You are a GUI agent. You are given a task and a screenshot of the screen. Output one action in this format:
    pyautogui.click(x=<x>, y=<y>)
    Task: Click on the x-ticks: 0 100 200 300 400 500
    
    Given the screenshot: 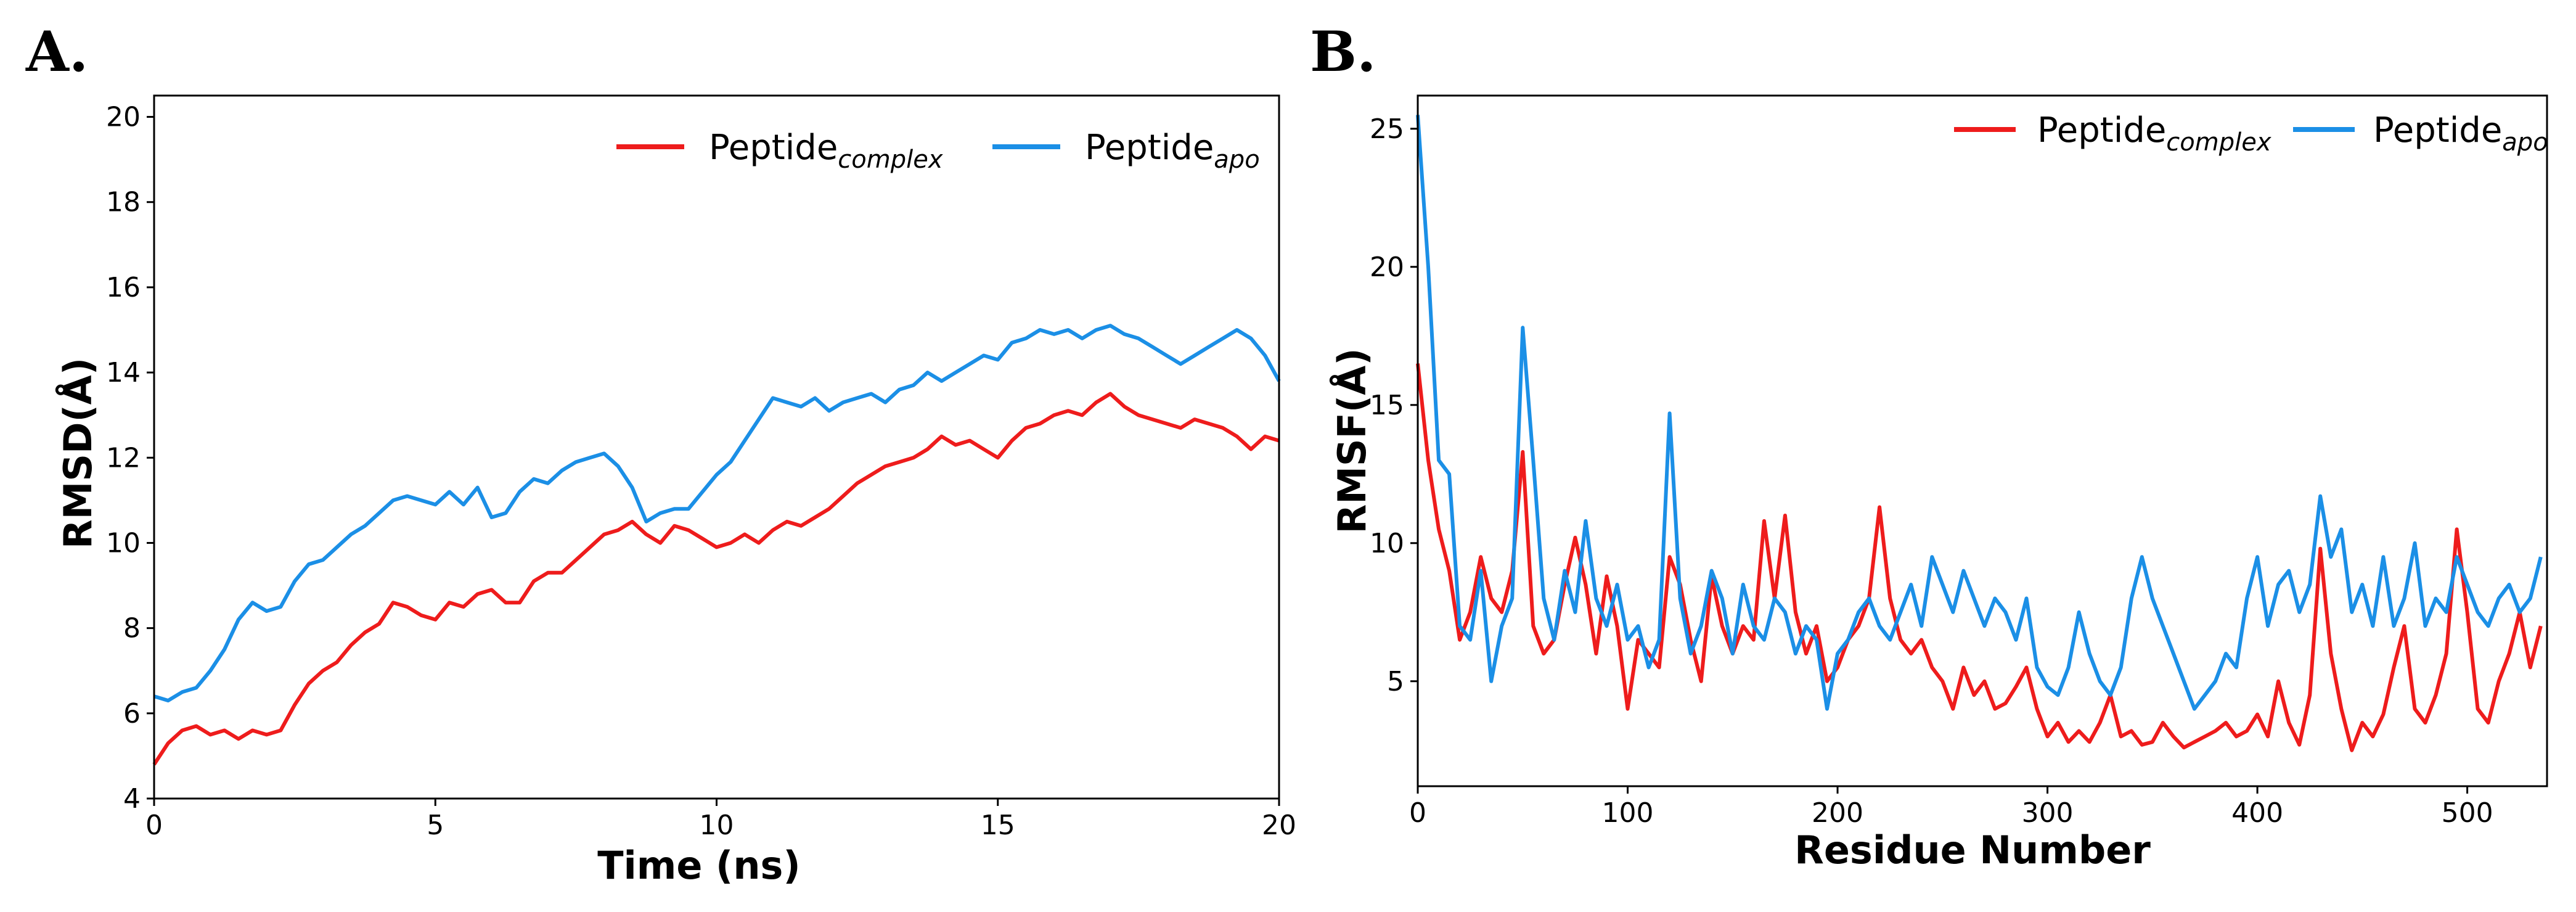 What is the action you would take?
    pyautogui.click(x=1951, y=807)
    